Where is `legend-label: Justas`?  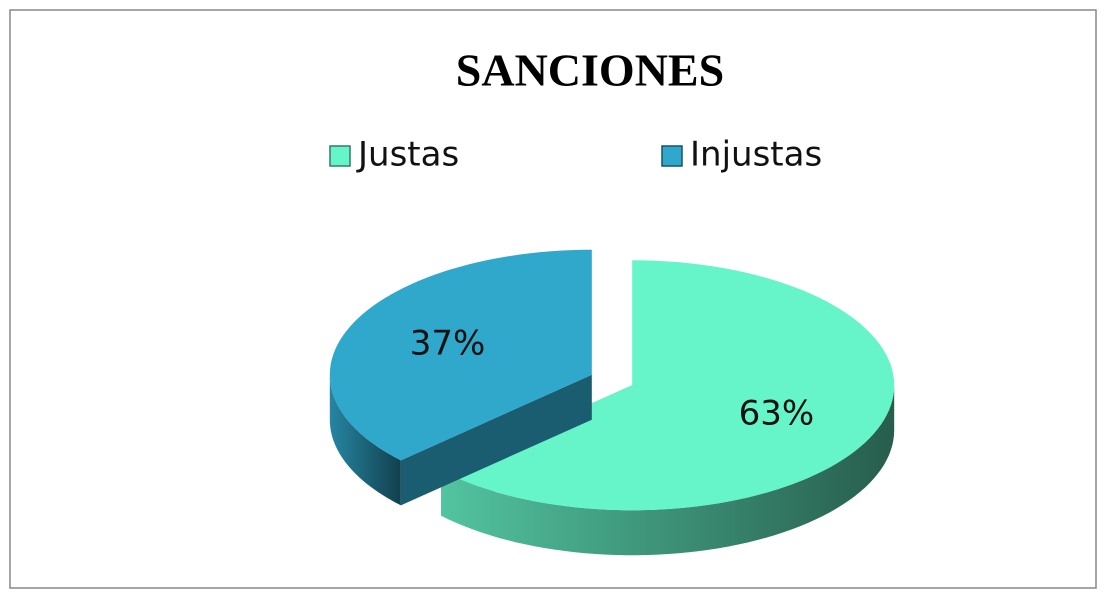
legend-label: Justas is located at coordinates (407, 155).